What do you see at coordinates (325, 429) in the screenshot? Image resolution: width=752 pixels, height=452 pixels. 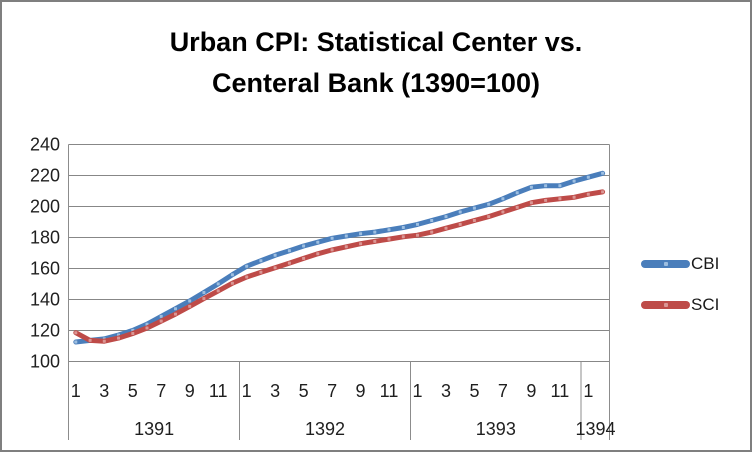 I see `year-label: 1392` at bounding box center [325, 429].